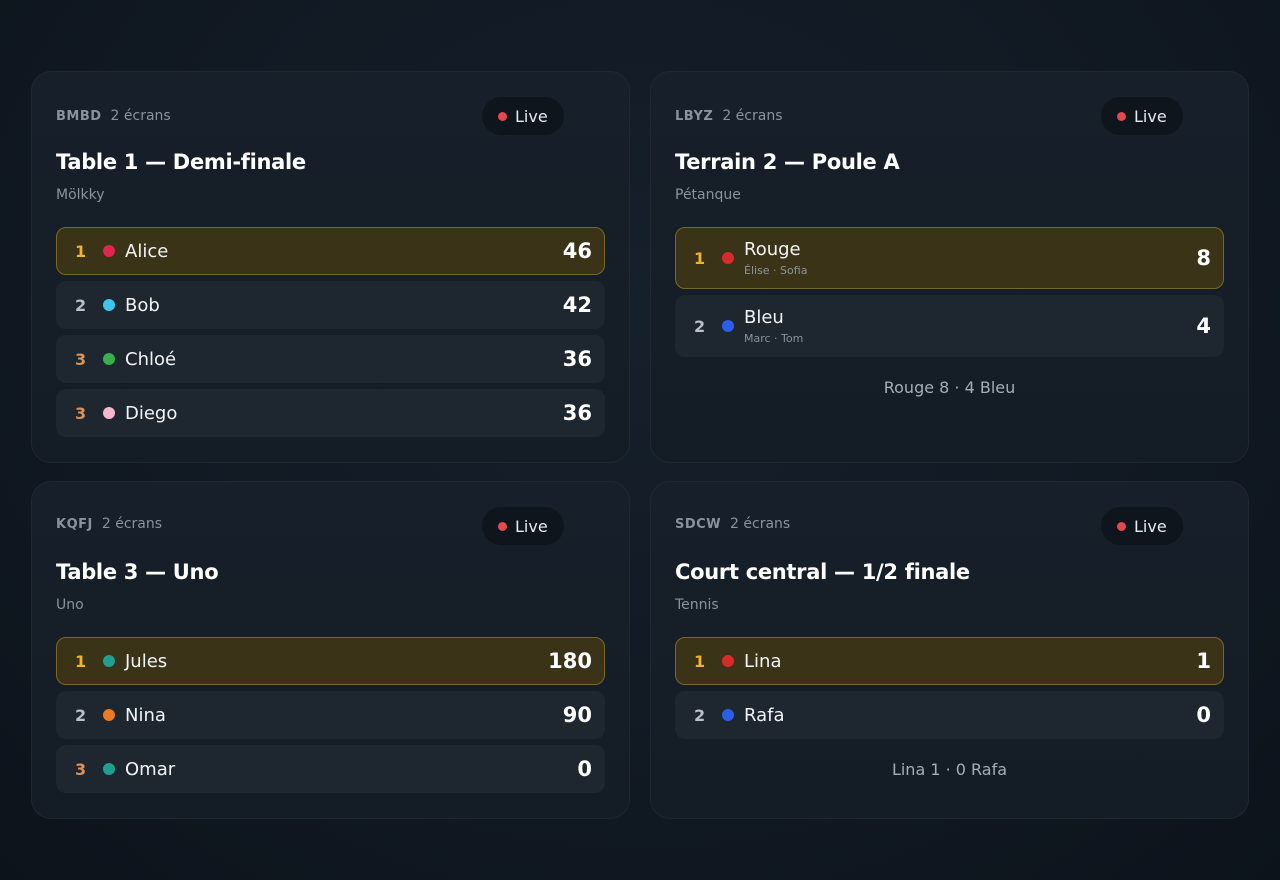  What do you see at coordinates (577, 715) in the screenshot?
I see `player-score: 90` at bounding box center [577, 715].